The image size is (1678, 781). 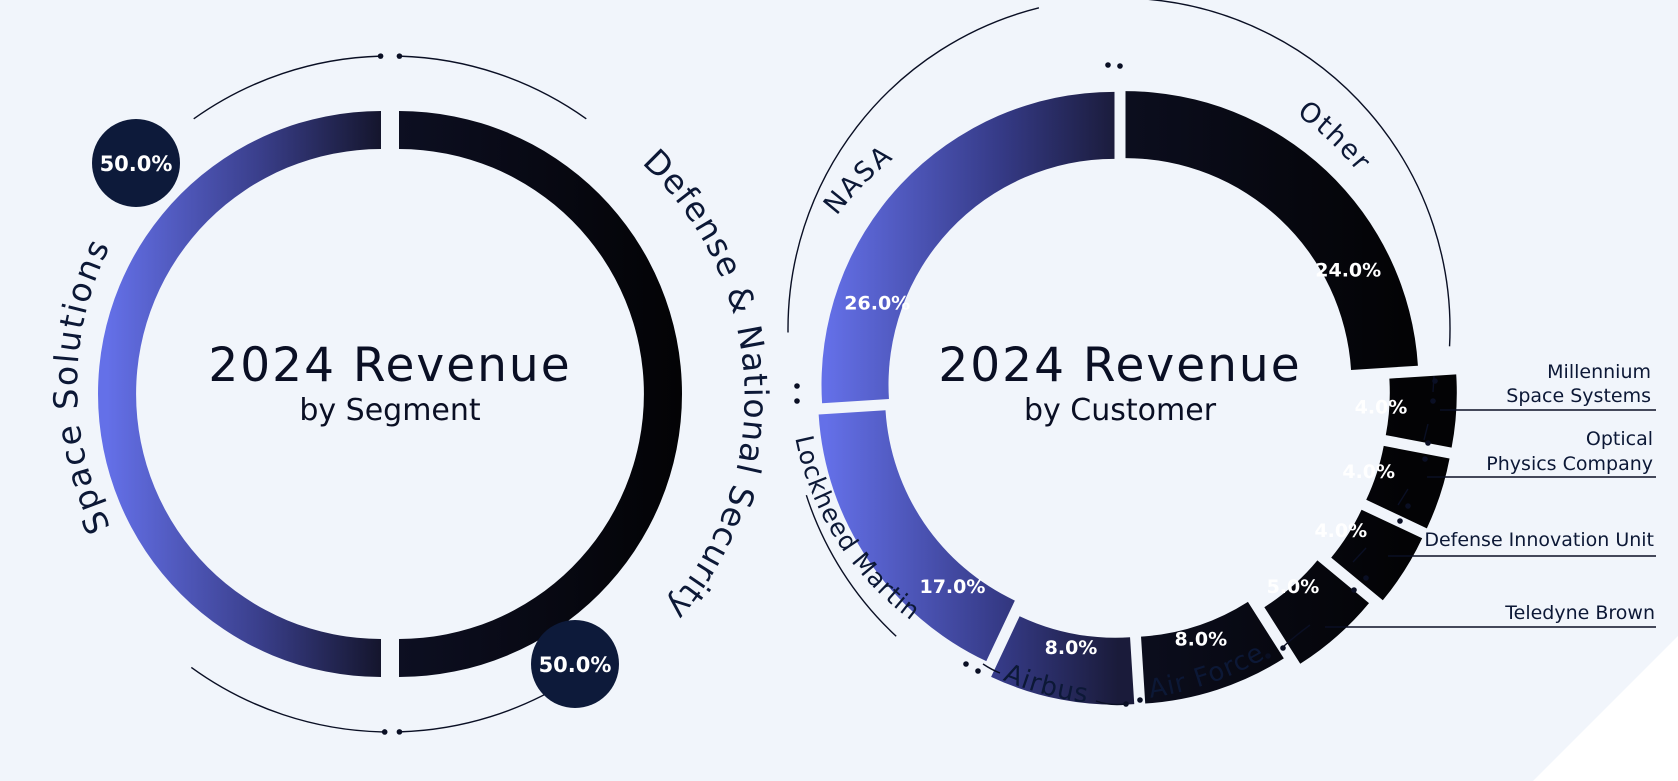 I want to click on slice-space-solutions, so click(x=239, y=394).